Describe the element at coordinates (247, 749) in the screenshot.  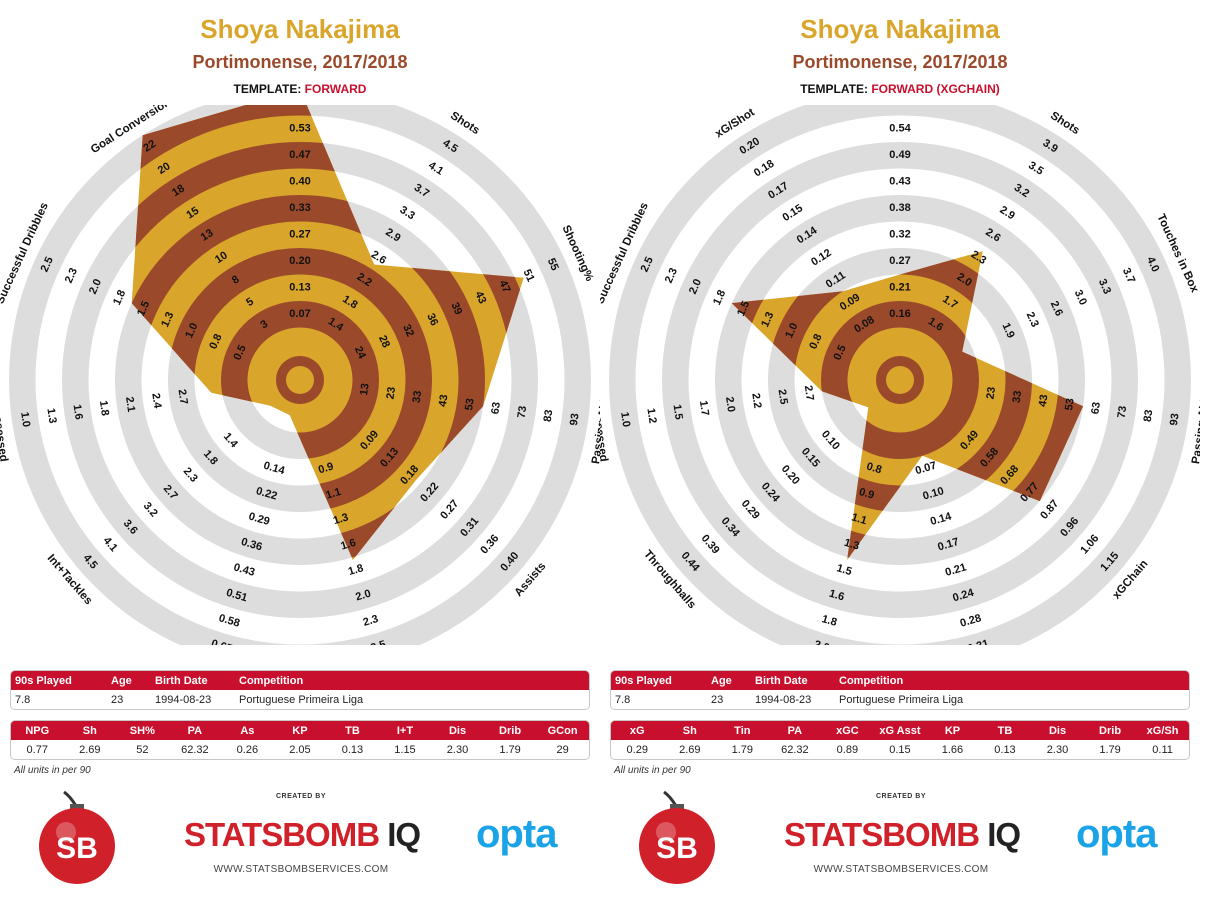
I see `stats-value: 0.26` at that location.